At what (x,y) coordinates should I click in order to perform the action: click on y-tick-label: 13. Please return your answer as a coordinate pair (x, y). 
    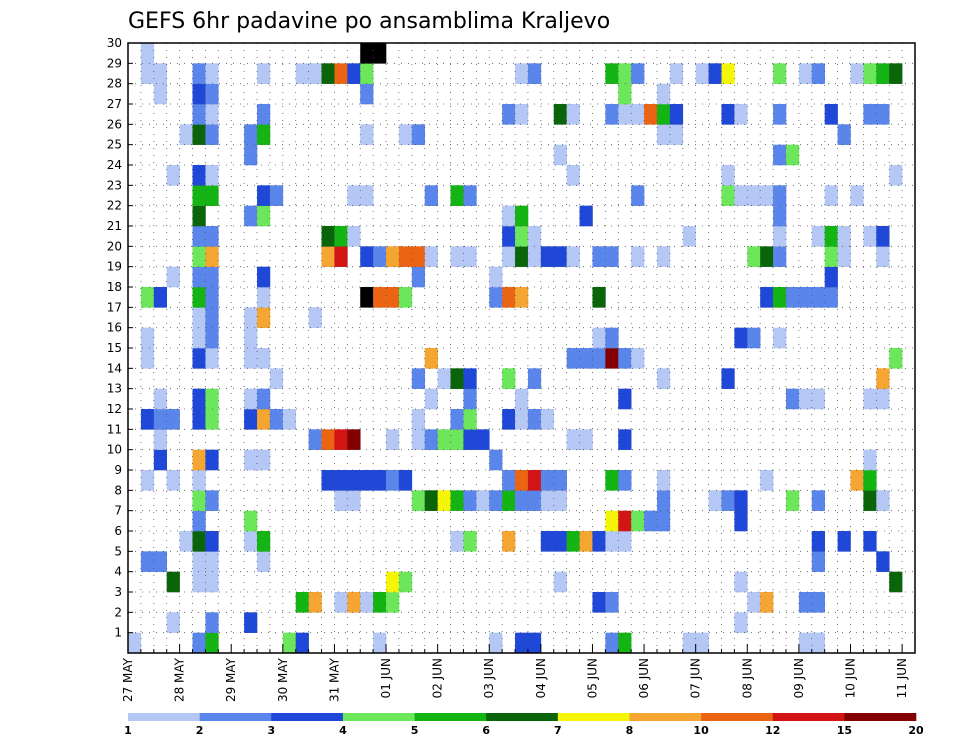
    Looking at the image, I should click on (114, 389).